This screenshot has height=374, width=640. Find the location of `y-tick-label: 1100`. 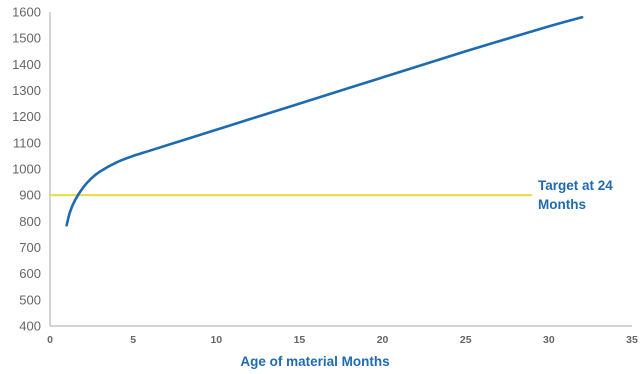

y-tick-label: 1100 is located at coordinates (27, 142).